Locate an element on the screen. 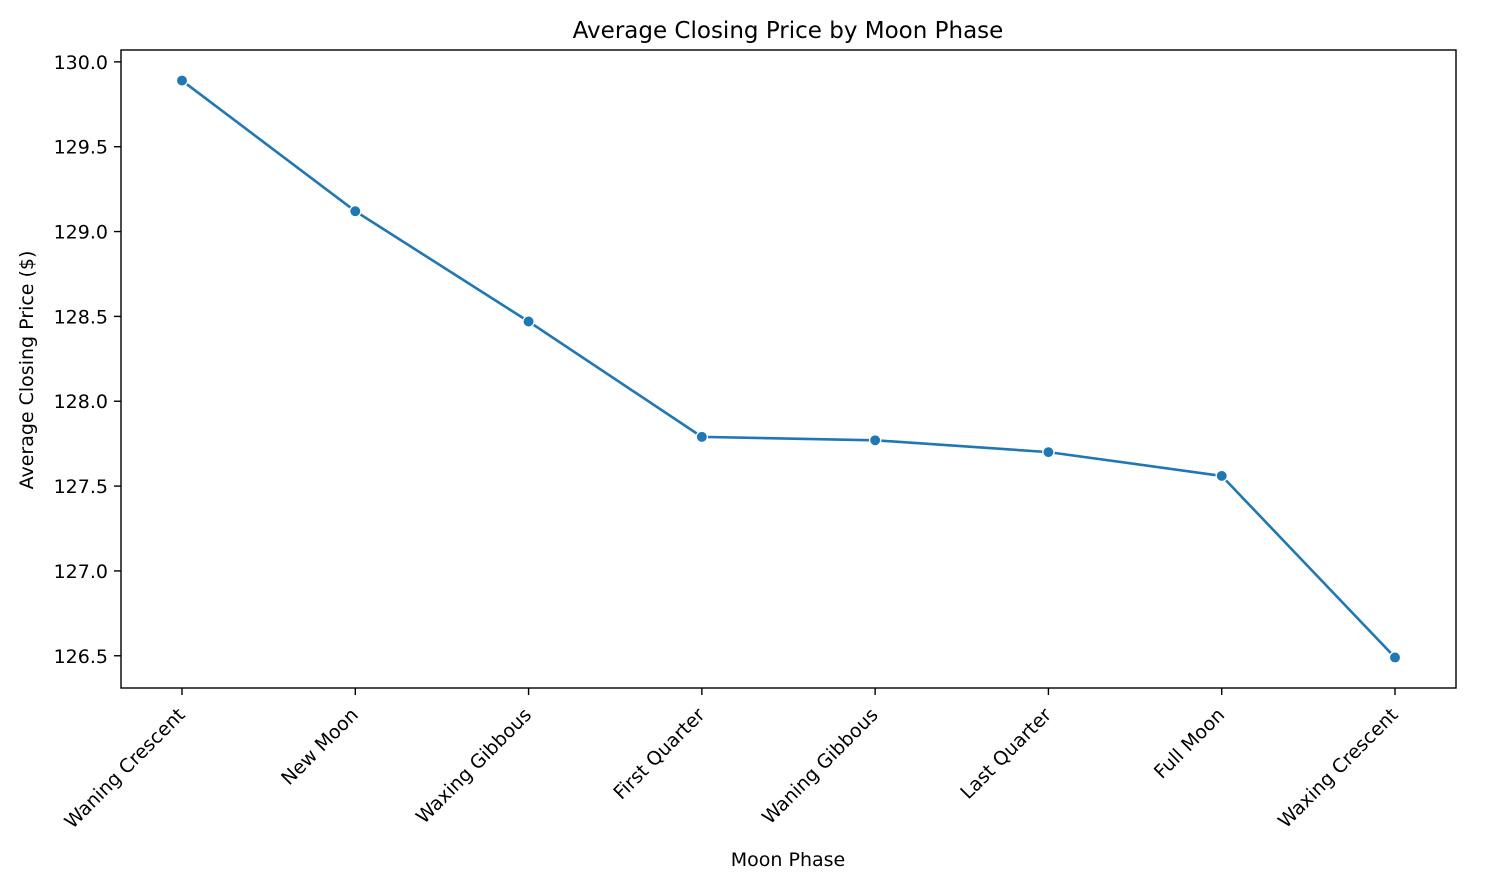 The width and height of the screenshot is (1490, 891). y-tick-label: 127.5 is located at coordinates (81, 487).